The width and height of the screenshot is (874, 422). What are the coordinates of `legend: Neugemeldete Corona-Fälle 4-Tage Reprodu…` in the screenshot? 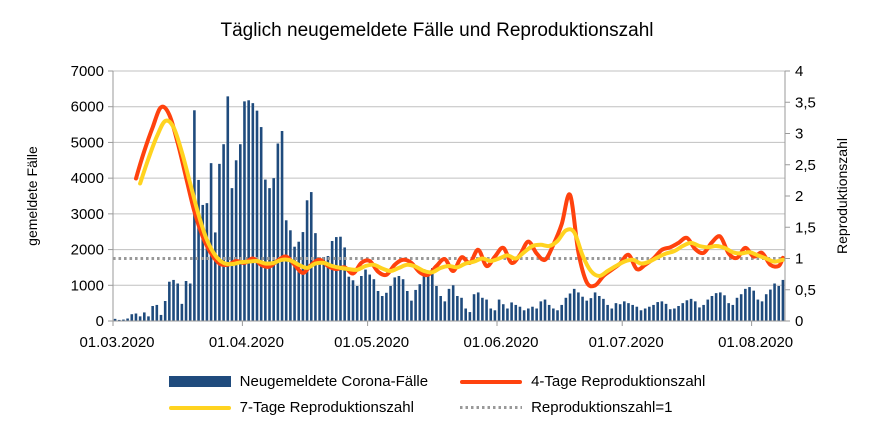 It's located at (437, 394).